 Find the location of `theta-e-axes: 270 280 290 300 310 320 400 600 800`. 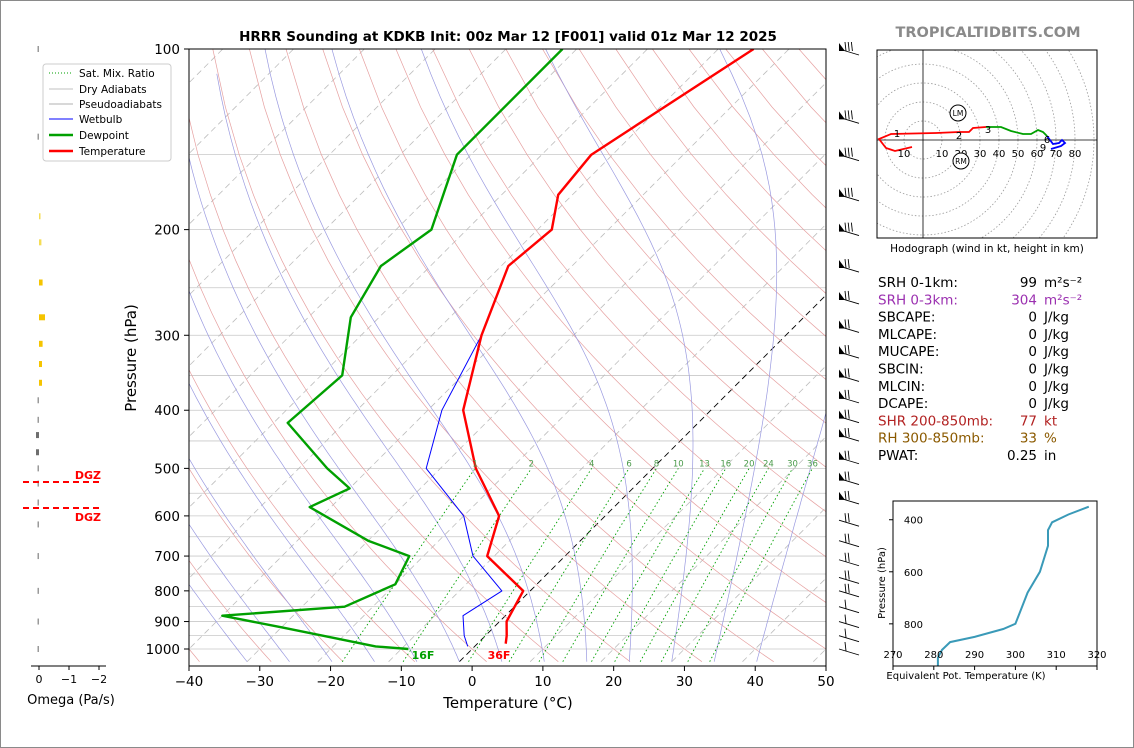

theta-e-axes: 270 280 290 300 310 320 400 600 800 is located at coordinates (995, 593).